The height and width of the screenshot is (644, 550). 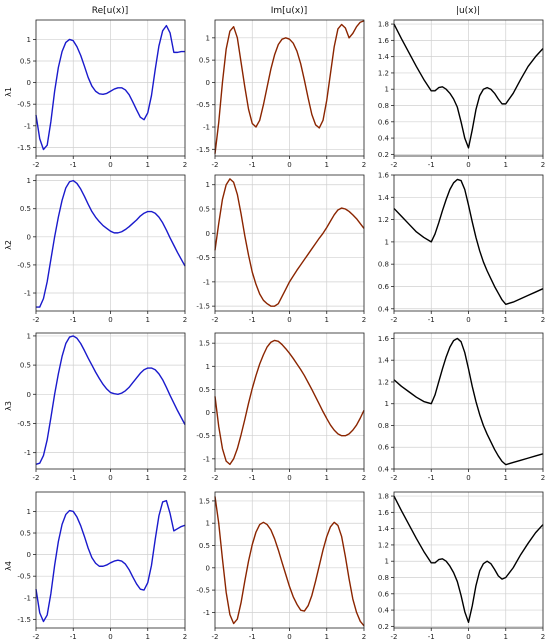 I want to click on series-line-r4-im, so click(x=289, y=561).